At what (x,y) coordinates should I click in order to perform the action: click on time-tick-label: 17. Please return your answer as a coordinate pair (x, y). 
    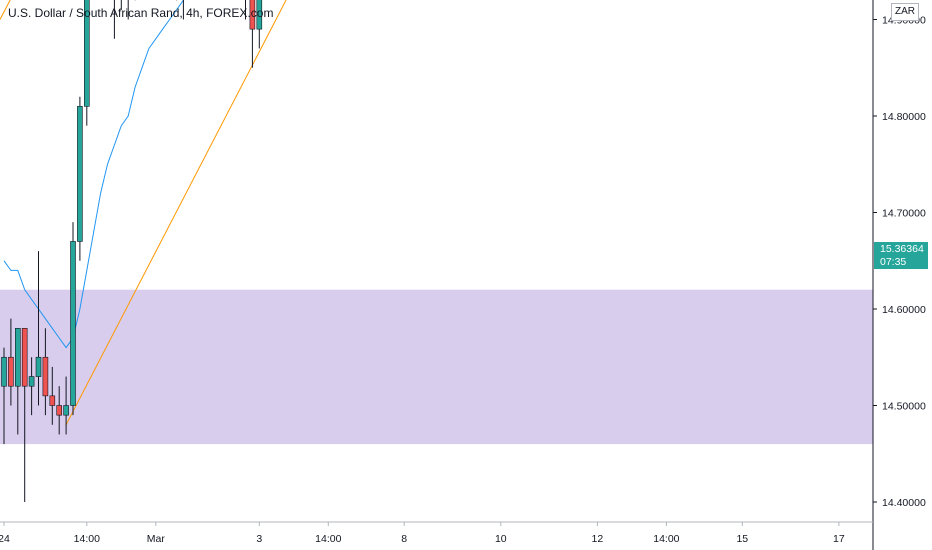
    Looking at the image, I should click on (839, 539).